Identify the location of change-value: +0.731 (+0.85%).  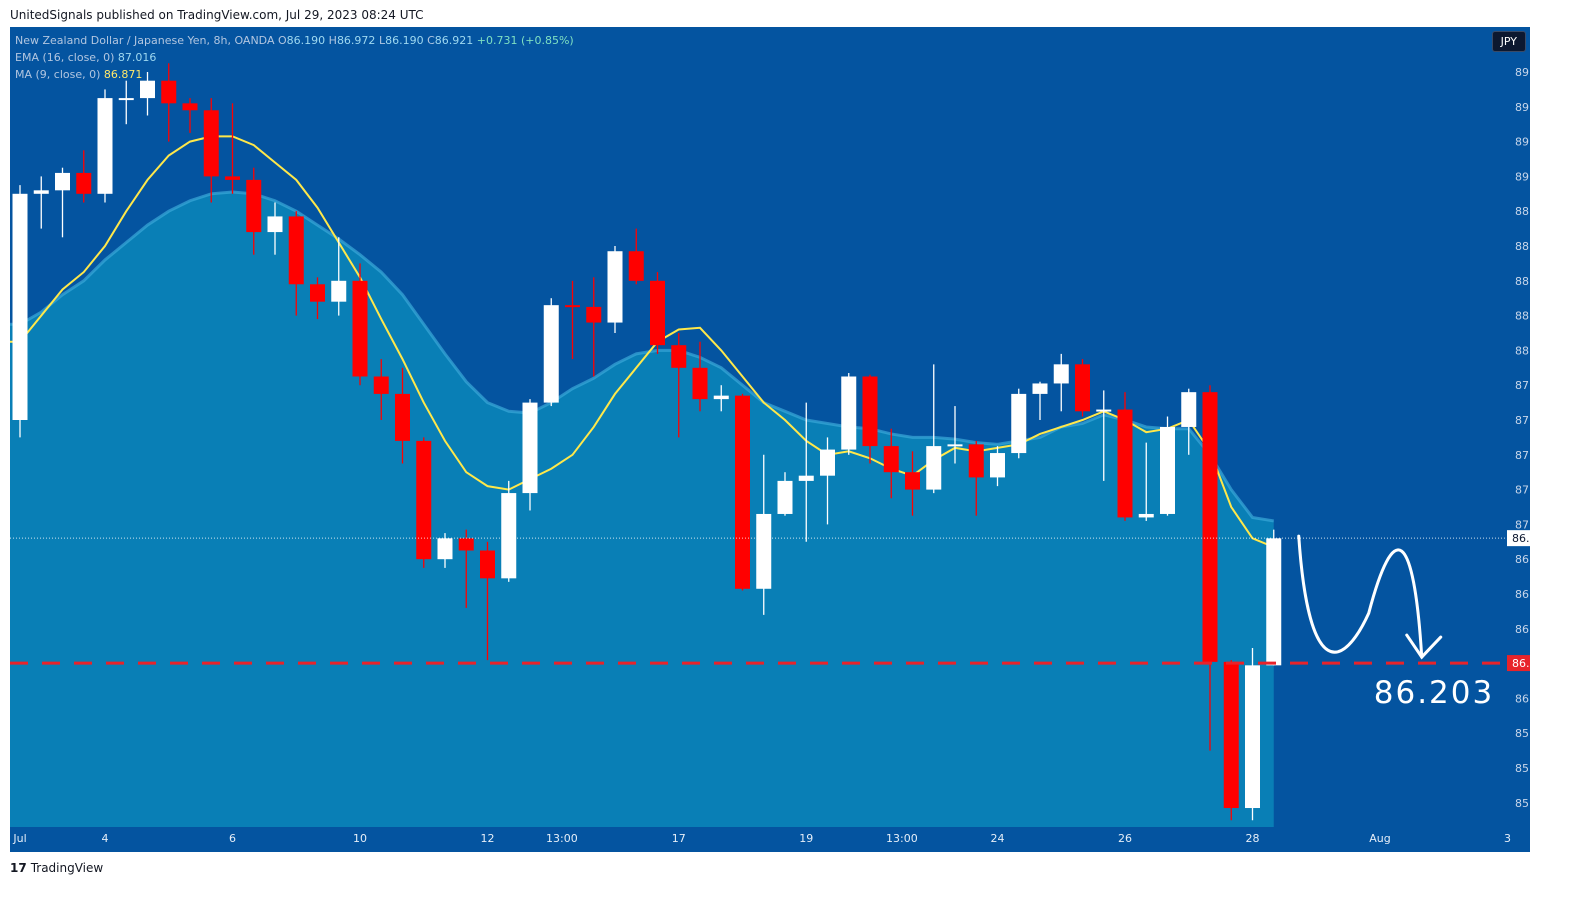
(525, 40).